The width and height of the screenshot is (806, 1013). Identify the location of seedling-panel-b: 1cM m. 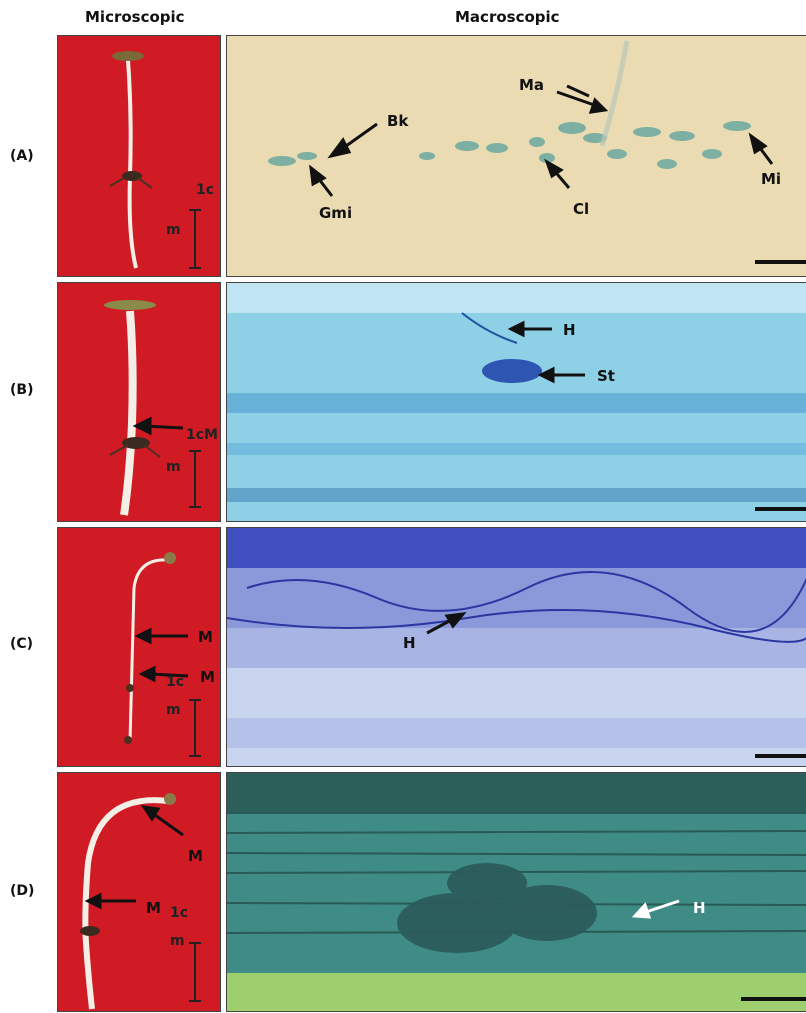
(139, 402).